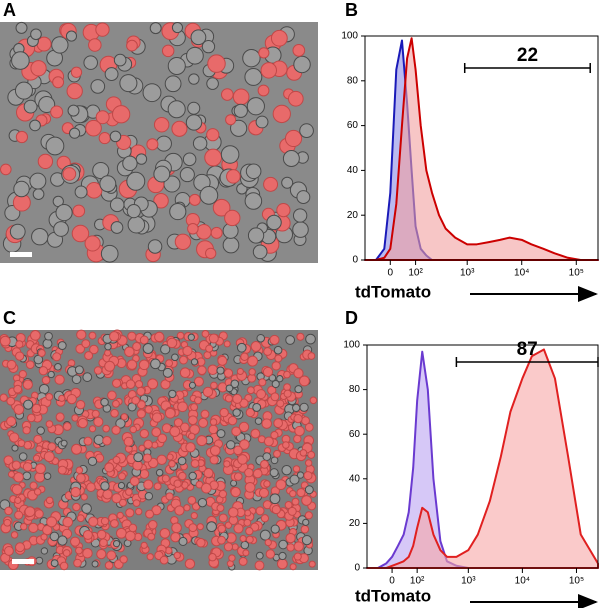 The width and height of the screenshot is (600, 608). What do you see at coordinates (353, 215) in the screenshot?
I see `y-tick-label: 20` at bounding box center [353, 215].